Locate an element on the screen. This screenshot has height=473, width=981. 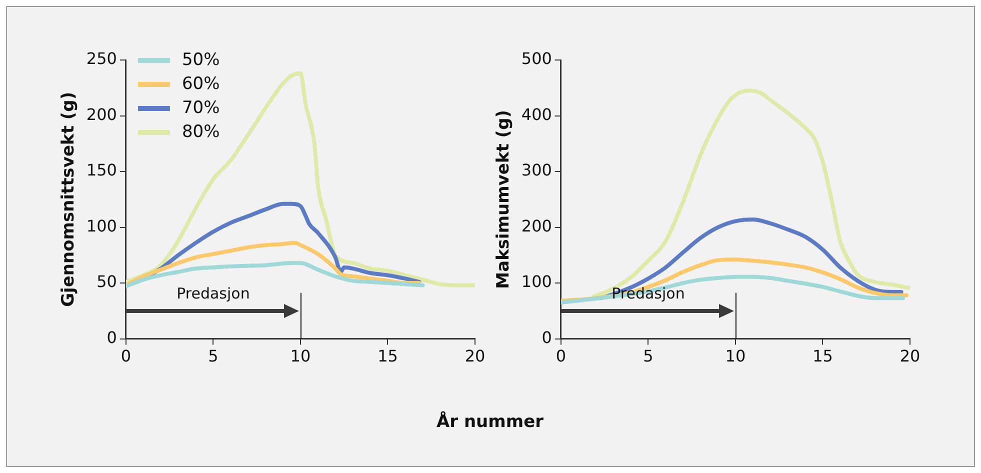
y-axis-title: Maksimumvekt (g) is located at coordinates (504, 199).